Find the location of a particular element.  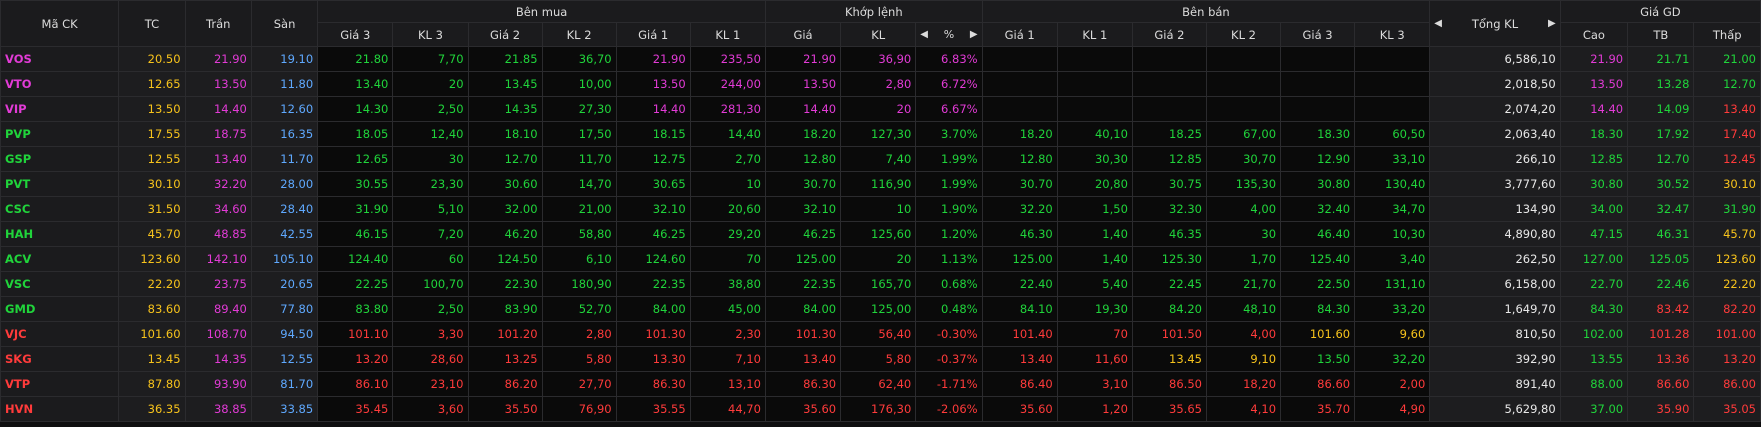

sell-vol-3-cell: 3,40 is located at coordinates (1392, 259).